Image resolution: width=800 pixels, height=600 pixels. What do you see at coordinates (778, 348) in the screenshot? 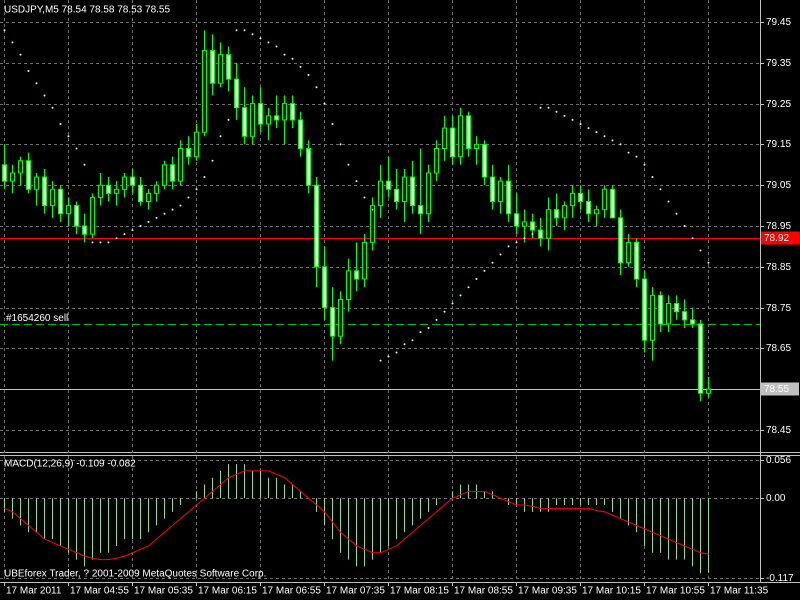
I see `y-tick-label: 78.65` at bounding box center [778, 348].